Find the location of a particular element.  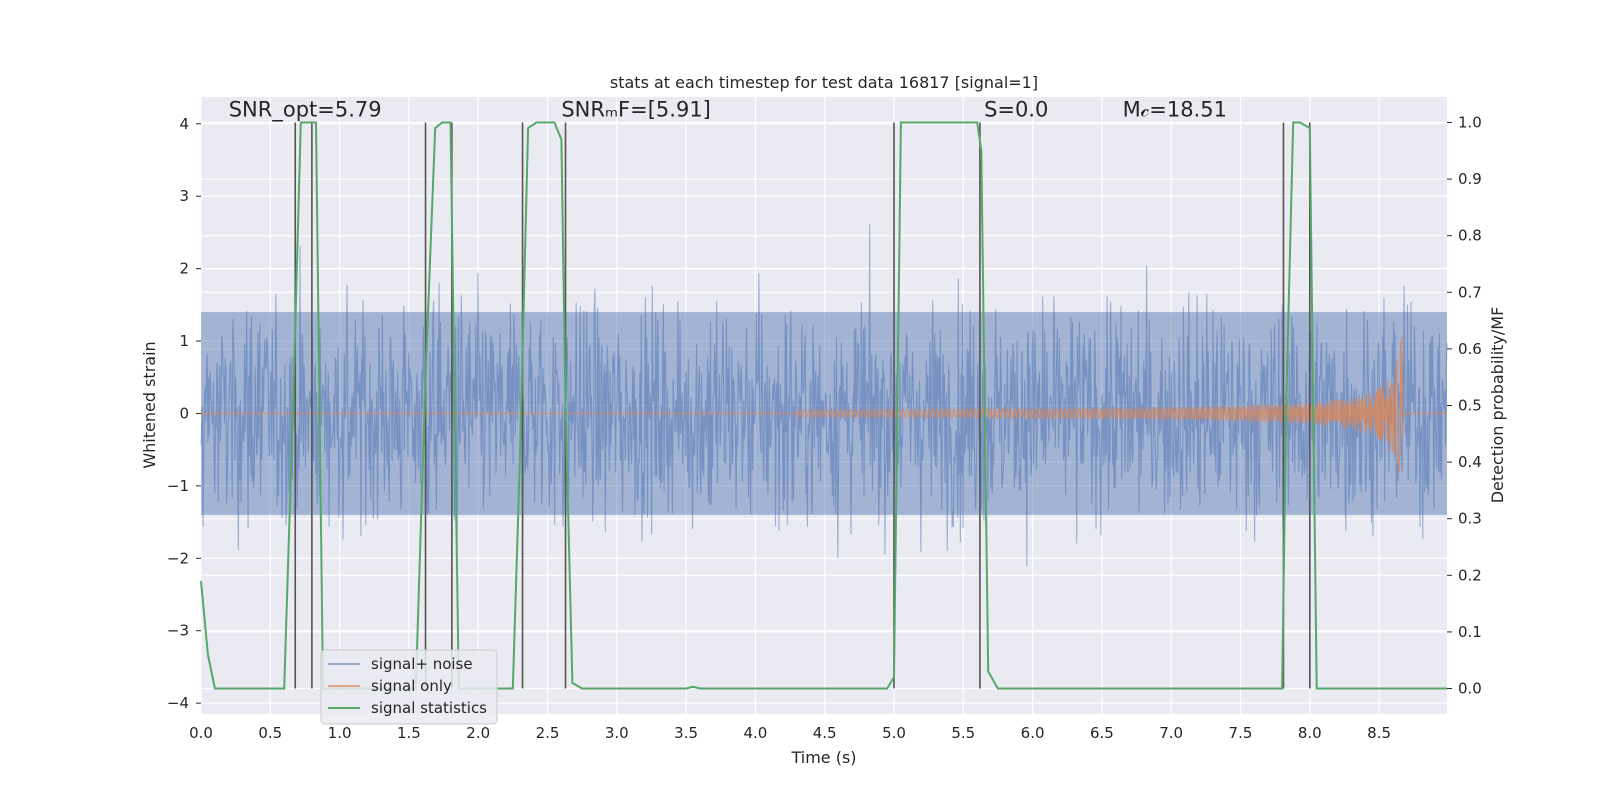

y-left-tick-label: −4 is located at coordinates (178, 703).